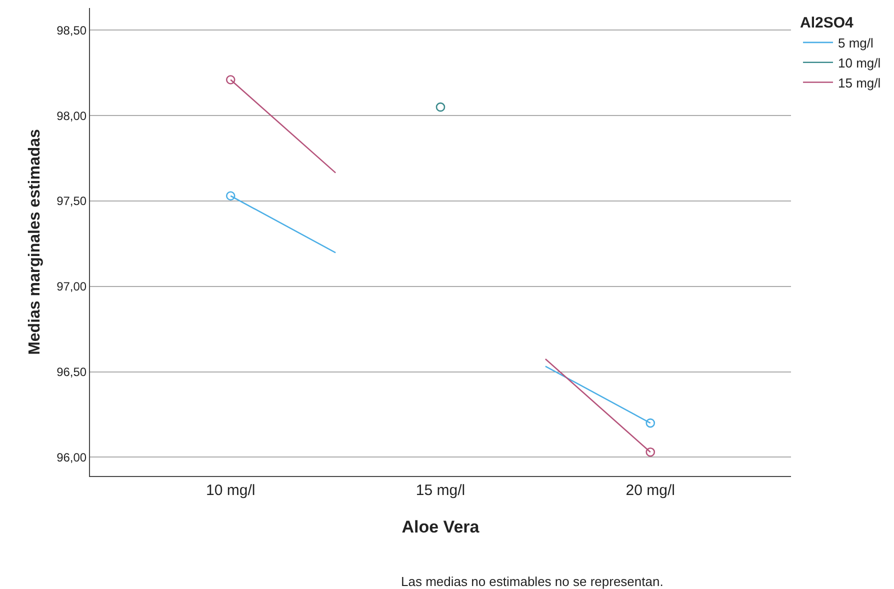 The width and height of the screenshot is (894, 589). Describe the element at coordinates (859, 62) in the screenshot. I see `legend-label: 10 mg/l` at that location.